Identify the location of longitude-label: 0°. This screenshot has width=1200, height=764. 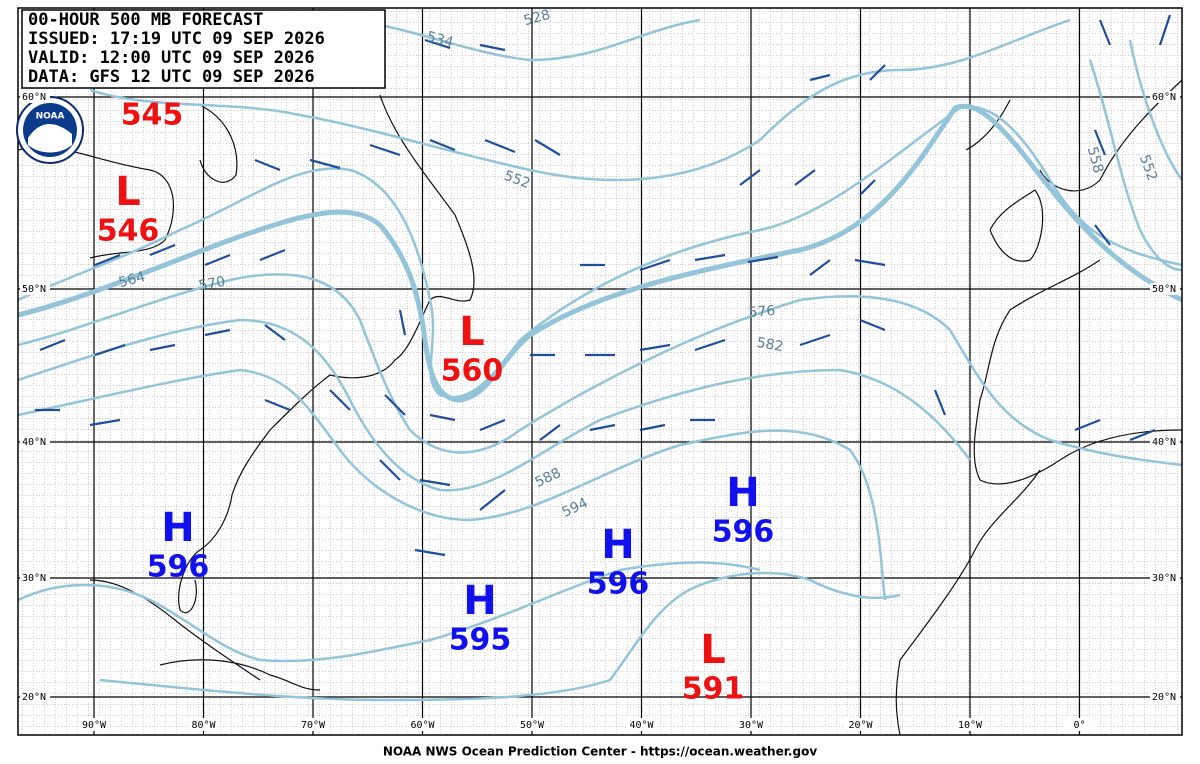
(1079, 725).